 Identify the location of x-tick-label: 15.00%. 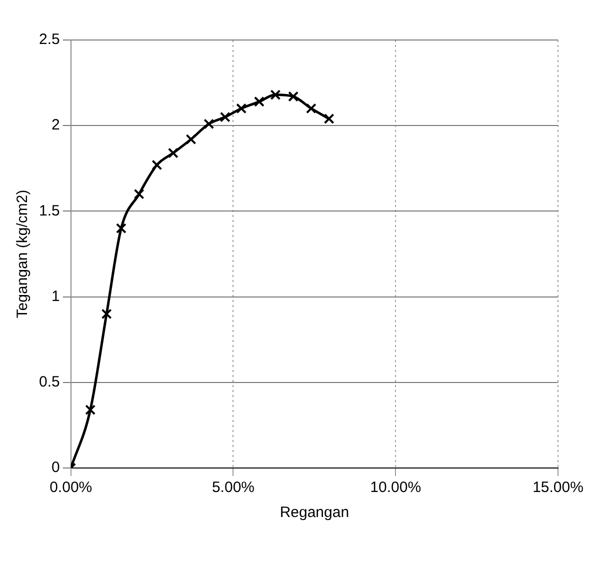
(558, 487).